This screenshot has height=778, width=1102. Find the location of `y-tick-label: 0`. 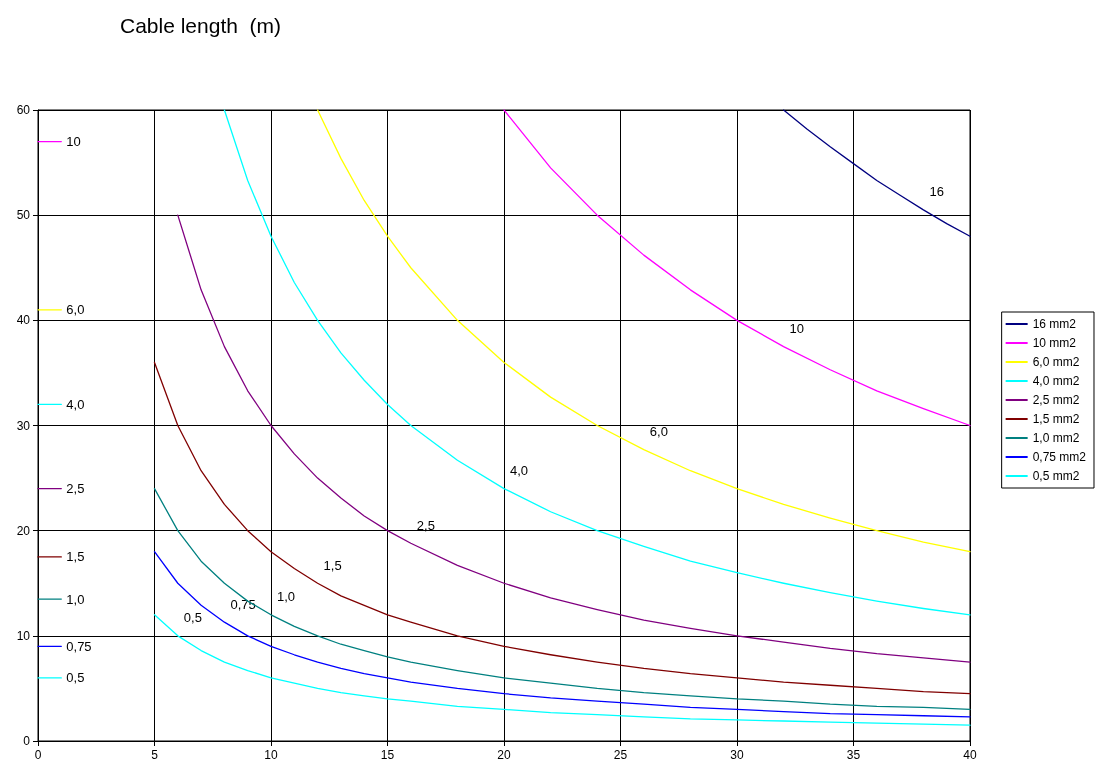

y-tick-label: 0 is located at coordinates (27, 741).